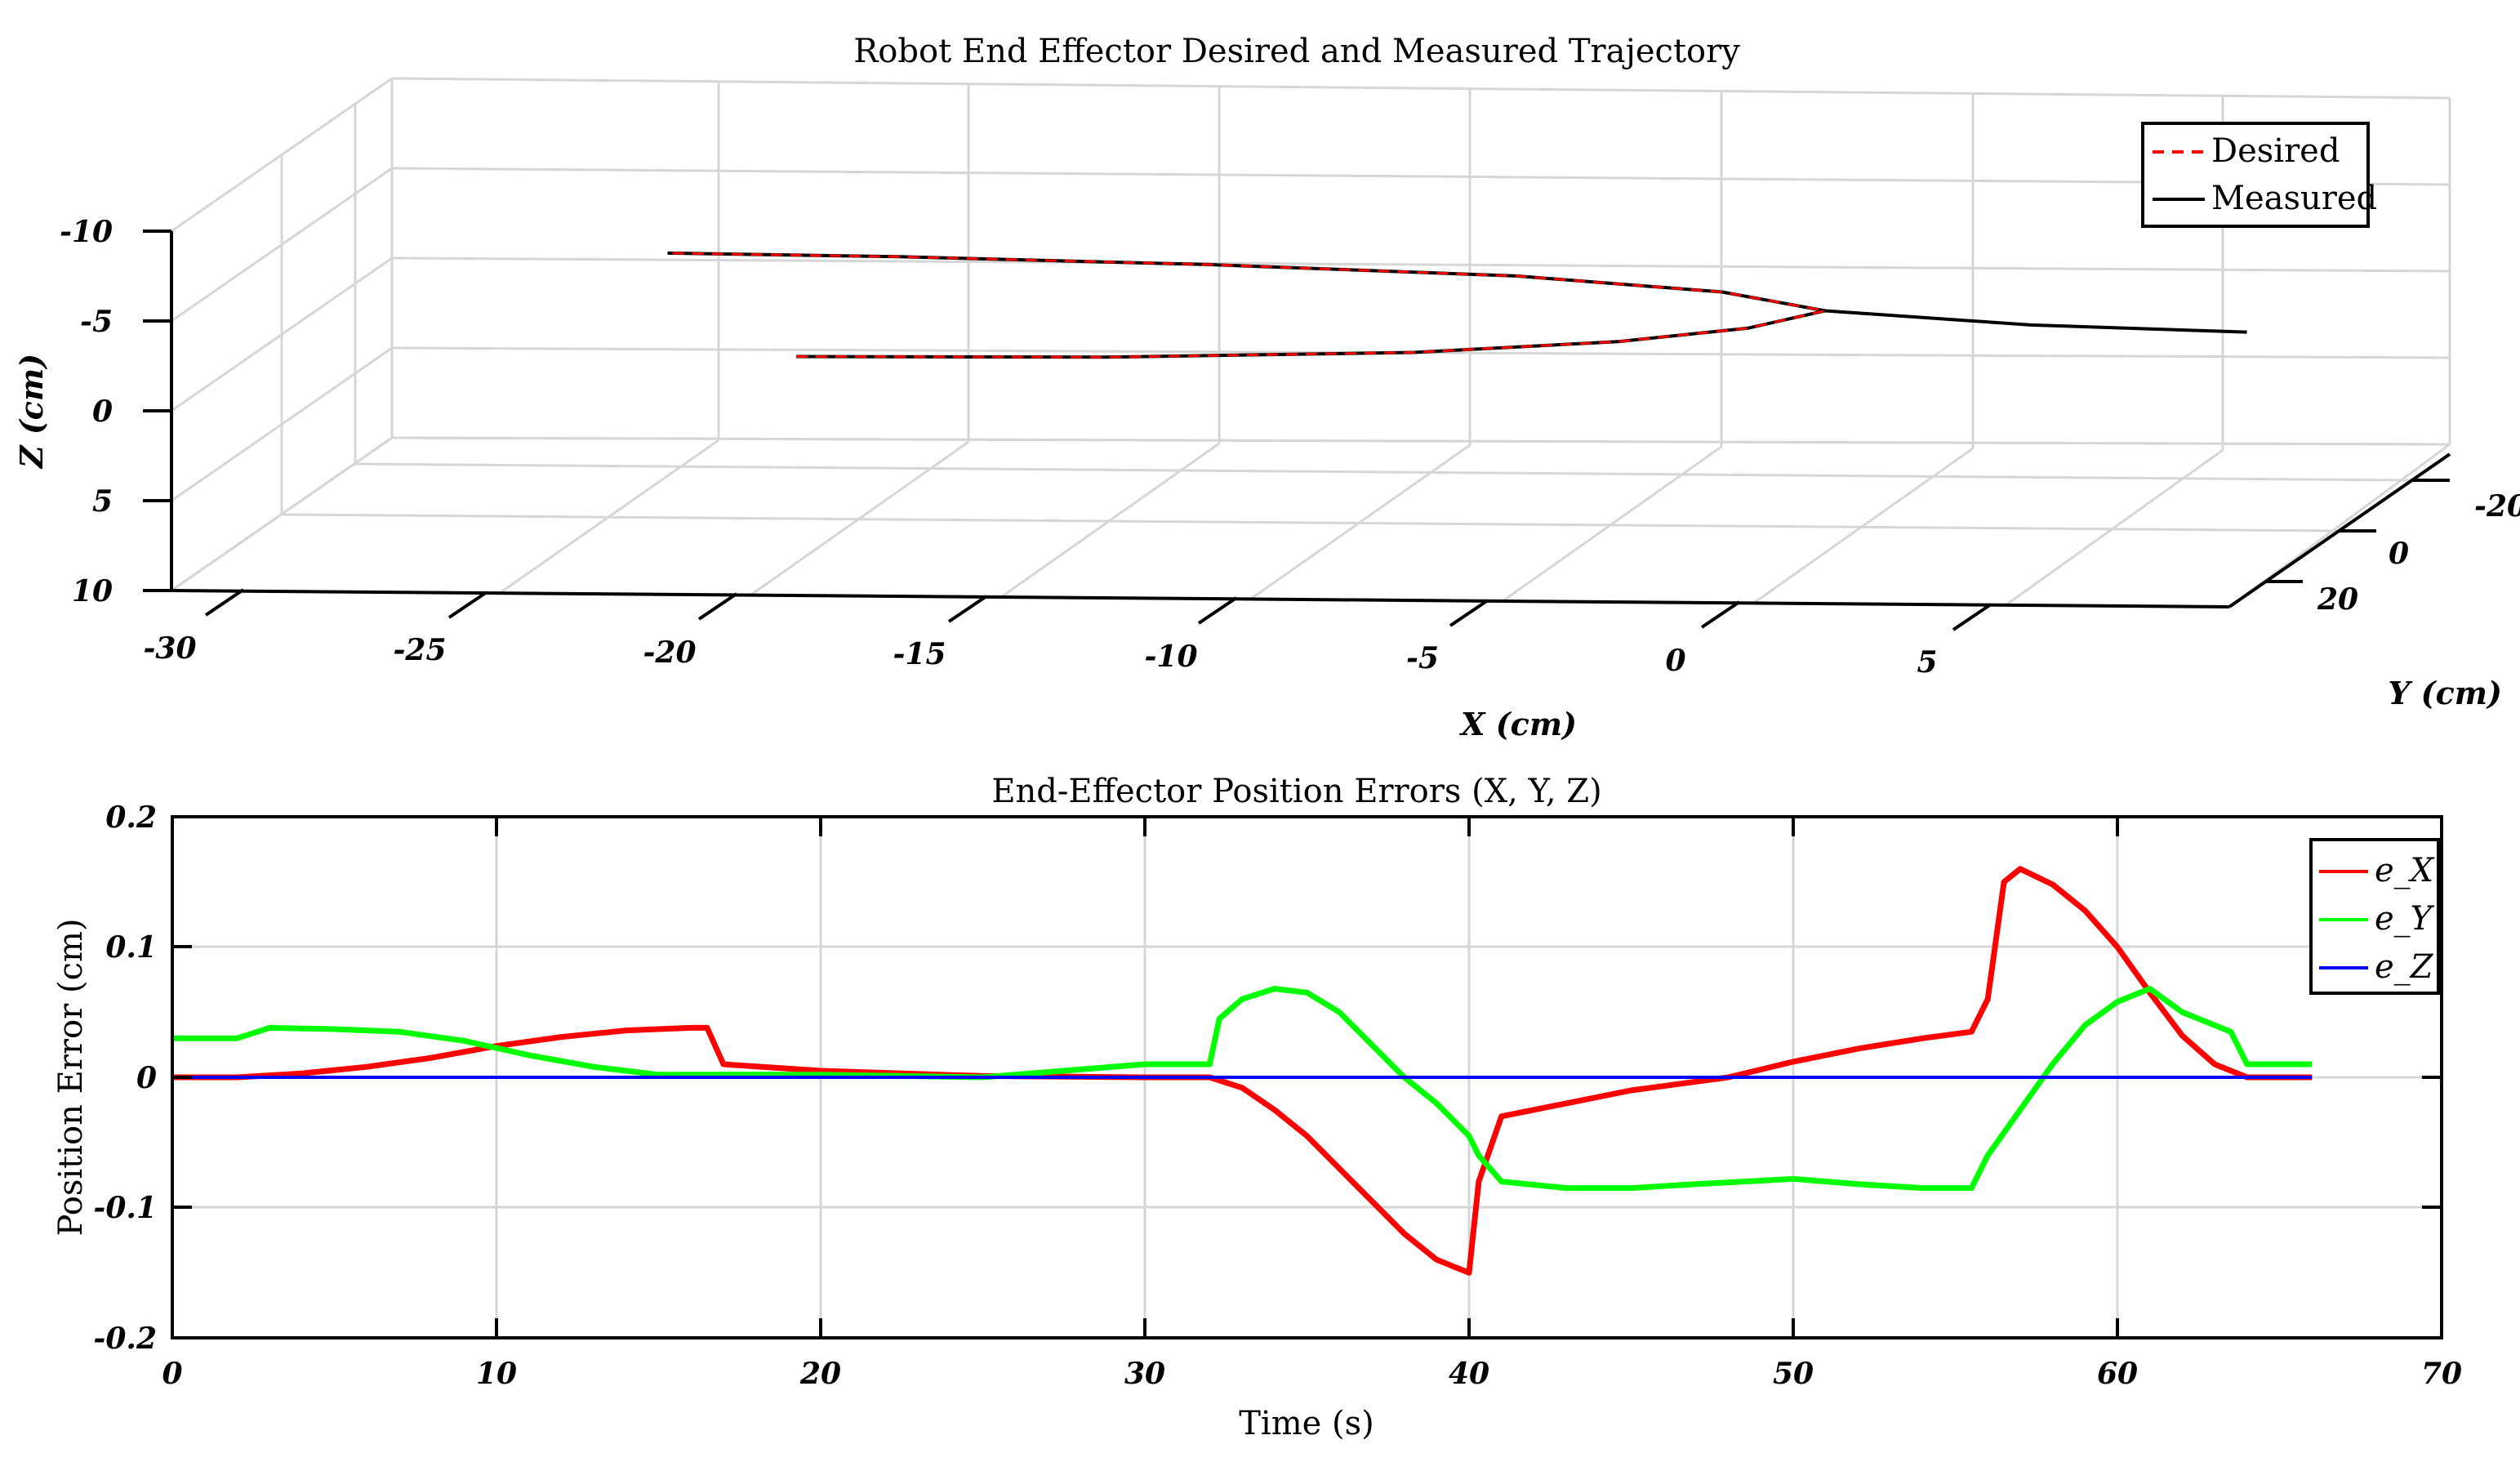 This screenshot has width=2520, height=1462. I want to click on time-tick-label: 40, so click(1469, 1374).